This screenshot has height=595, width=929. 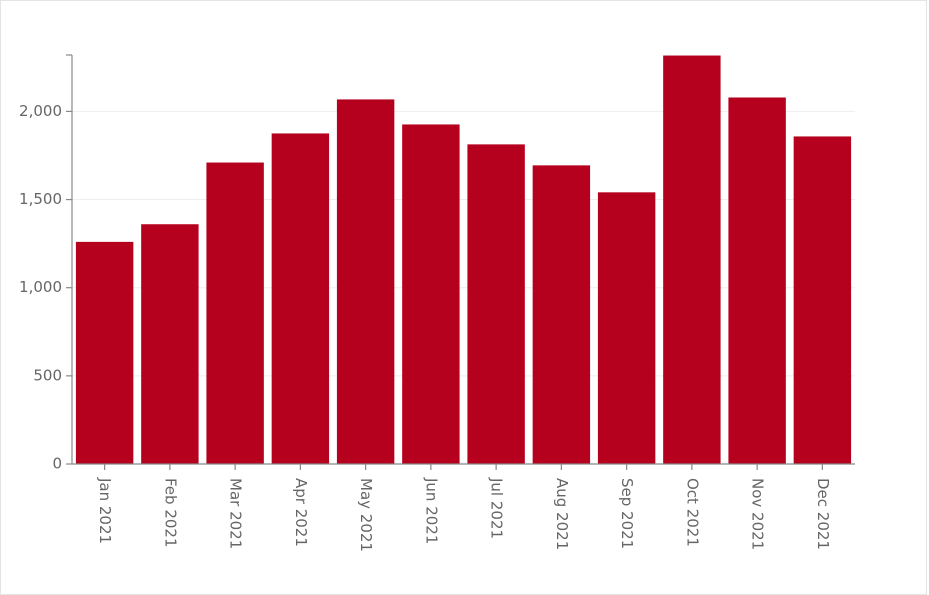 I want to click on y-tick-label: 1,500, so click(x=40, y=199).